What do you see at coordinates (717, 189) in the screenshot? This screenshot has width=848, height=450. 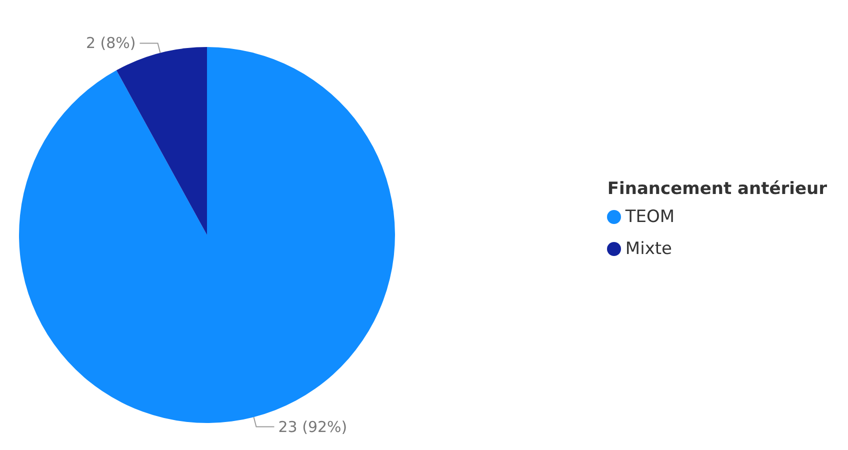 I see `legend-title: Financement antérieur` at bounding box center [717, 189].